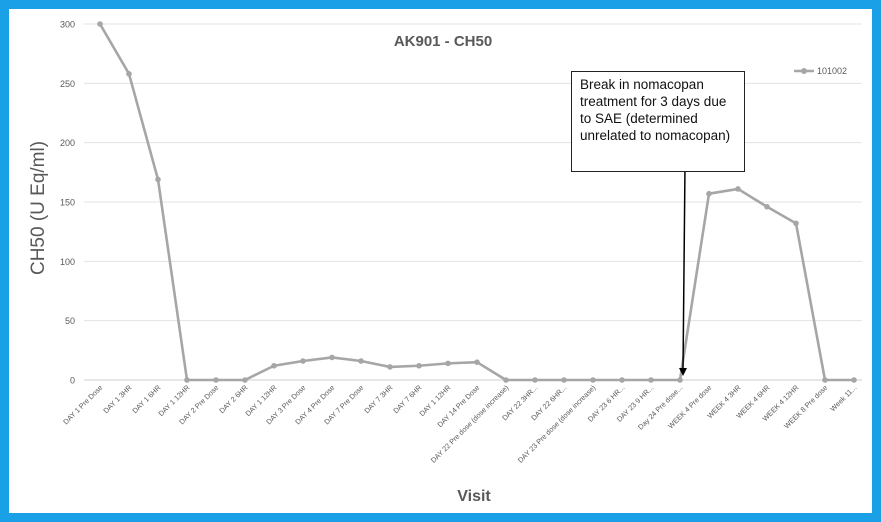 The image size is (881, 522). I want to click on y-tick-label: 100, so click(67, 262).